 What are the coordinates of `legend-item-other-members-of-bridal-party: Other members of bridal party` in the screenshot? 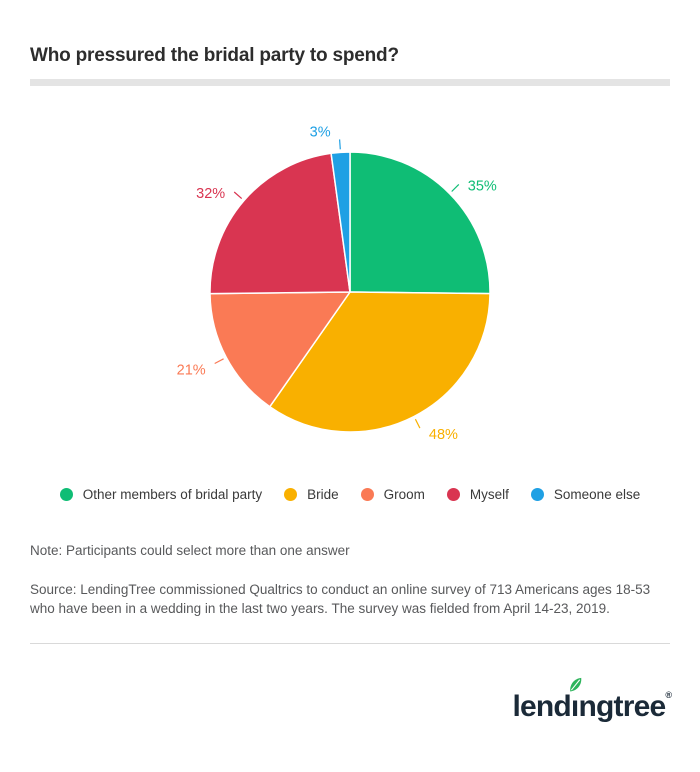 It's located at (161, 494).